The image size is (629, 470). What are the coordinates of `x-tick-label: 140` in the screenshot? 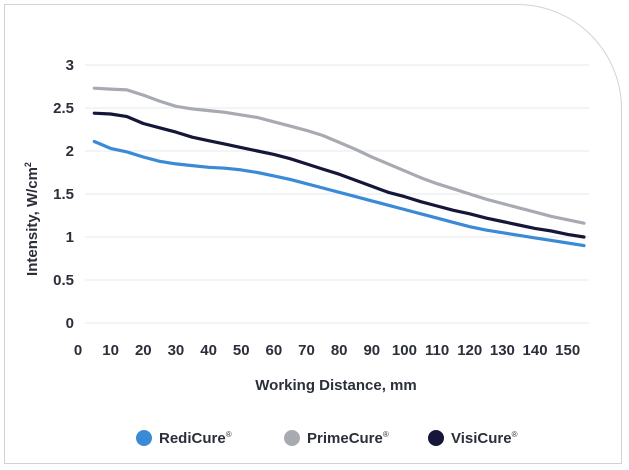 It's located at (535, 350).